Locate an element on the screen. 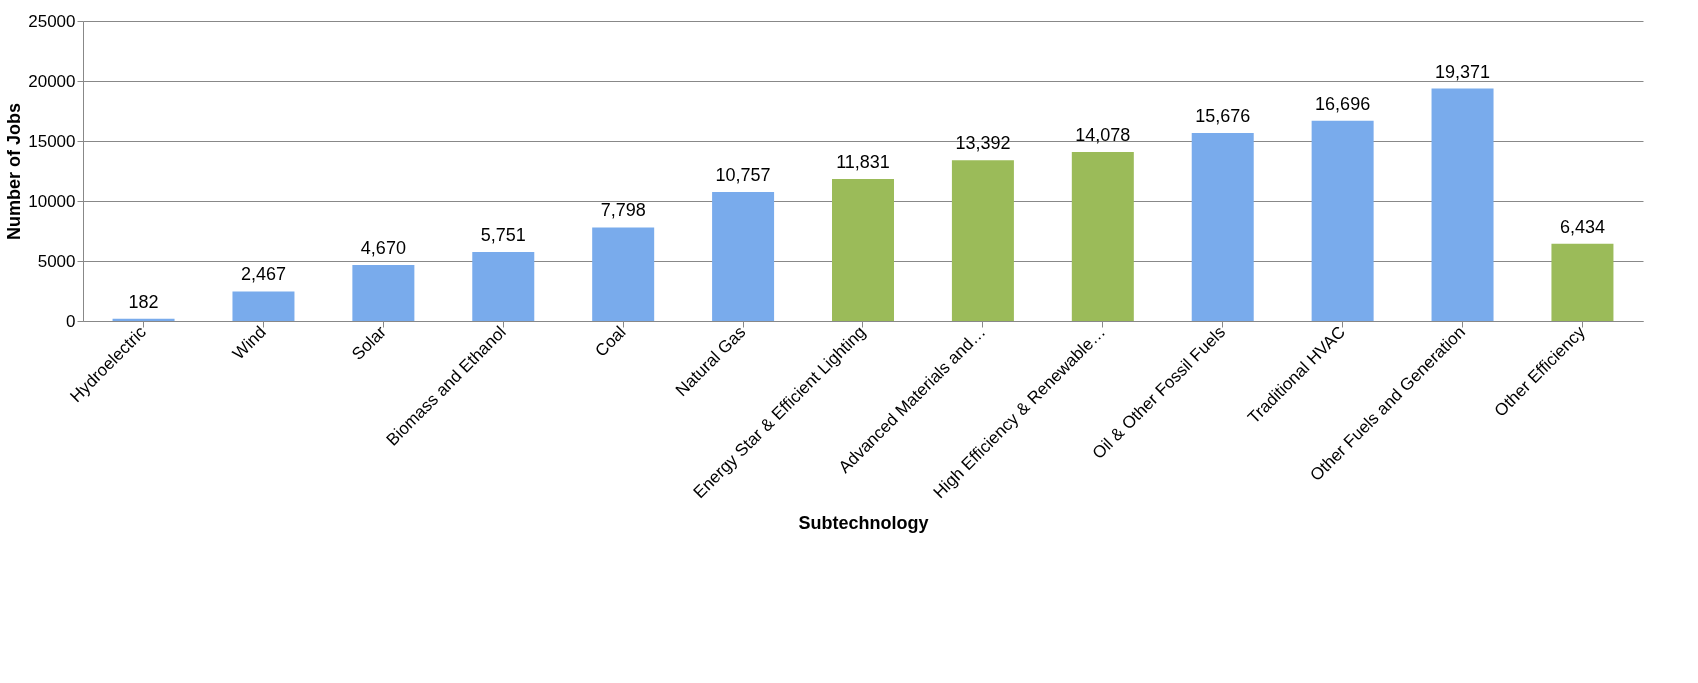  y-tick-label: 25000 is located at coordinates (52, 21).